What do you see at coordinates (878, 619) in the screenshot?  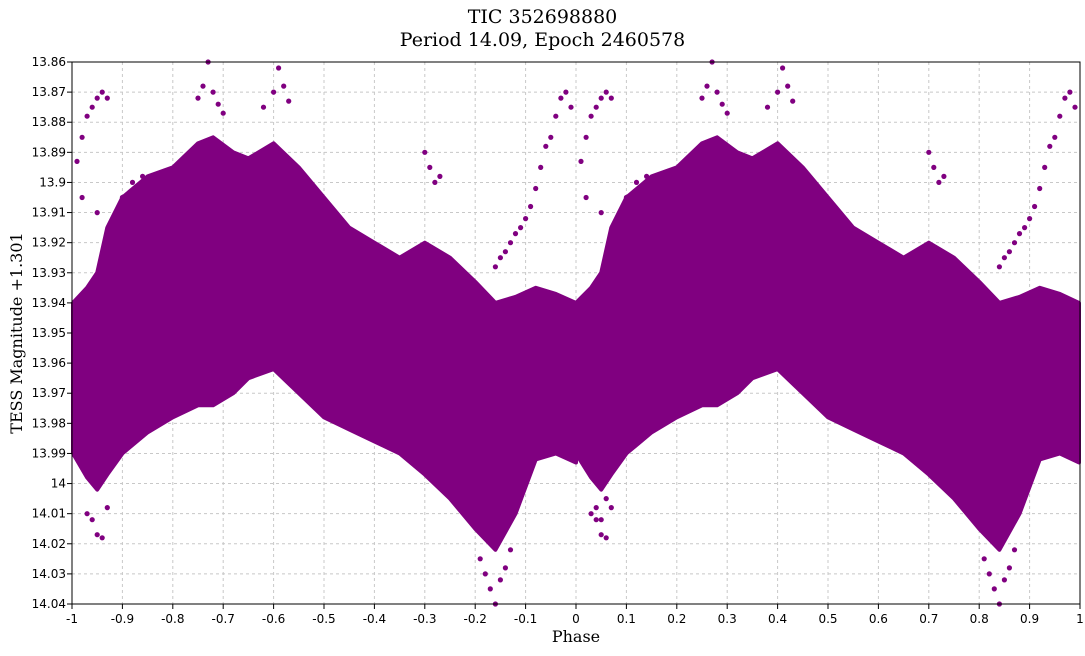 I see `x-tick-label: 0.6` at bounding box center [878, 619].